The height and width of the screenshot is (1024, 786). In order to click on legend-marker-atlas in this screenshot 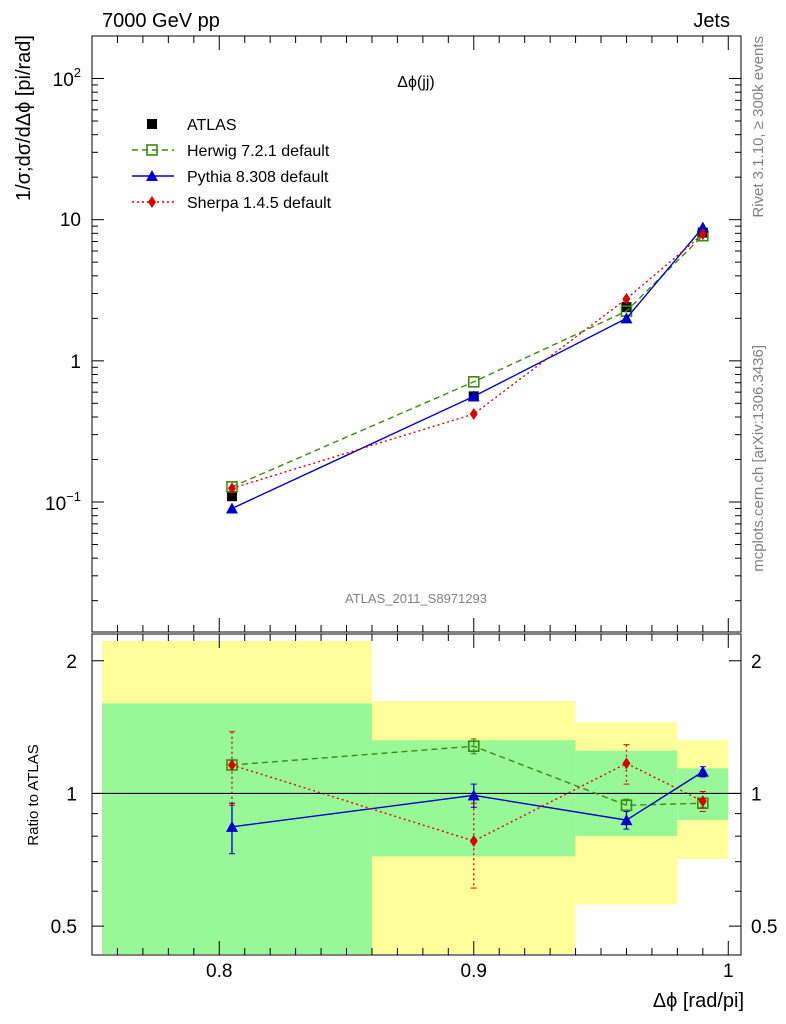, I will do `click(152, 124)`.